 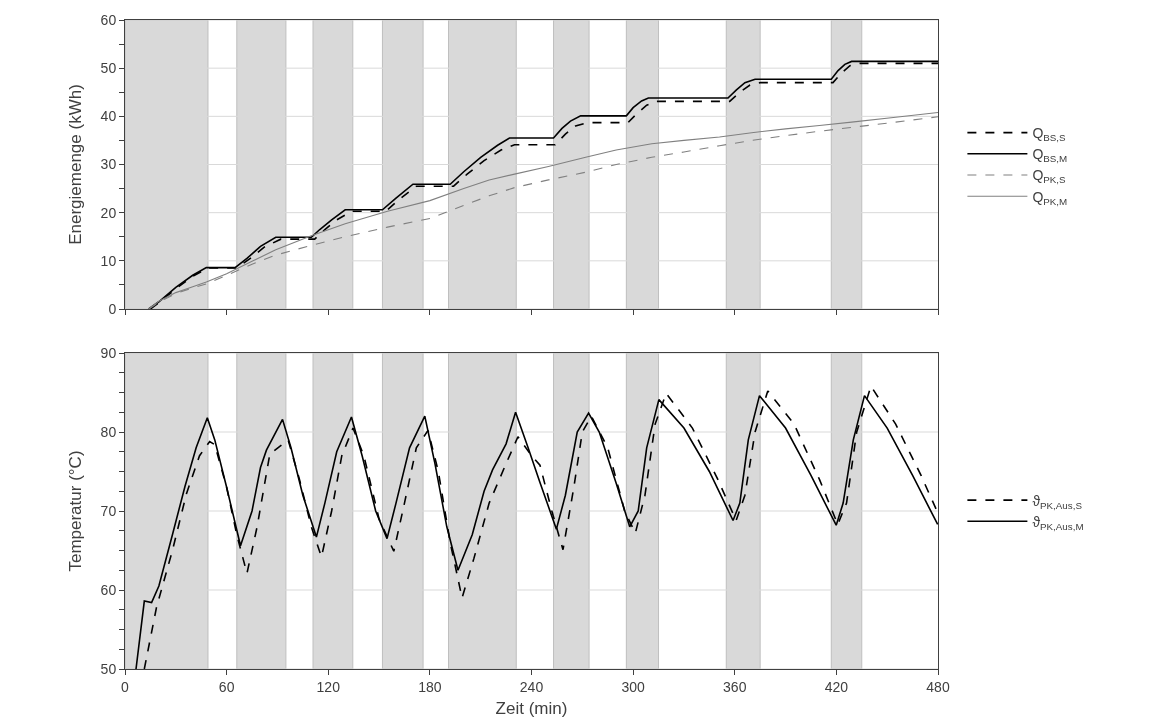 What do you see at coordinates (735, 686) in the screenshot?
I see `x-tick-label: 360` at bounding box center [735, 686].